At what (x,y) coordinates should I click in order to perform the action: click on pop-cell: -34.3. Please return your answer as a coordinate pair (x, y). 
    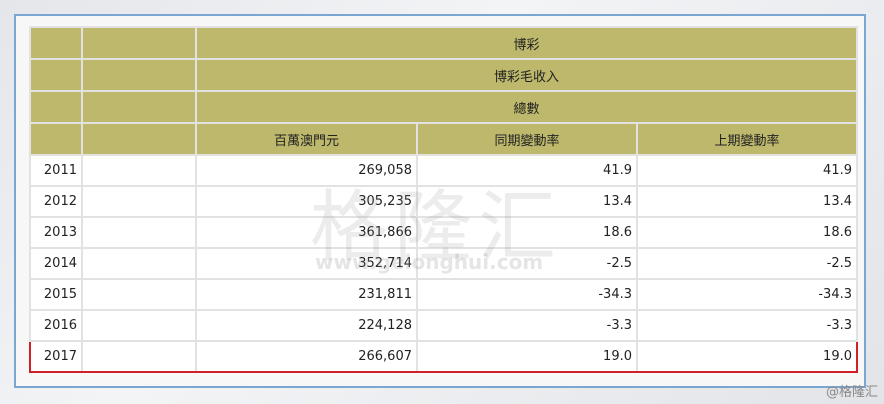
    Looking at the image, I should click on (747, 294).